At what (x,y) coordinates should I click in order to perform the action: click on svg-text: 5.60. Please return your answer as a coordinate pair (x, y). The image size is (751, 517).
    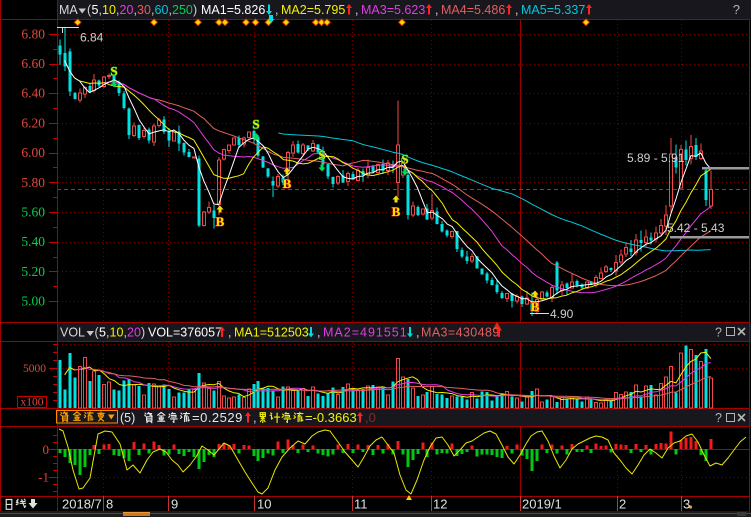
    Looking at the image, I should click on (33, 212).